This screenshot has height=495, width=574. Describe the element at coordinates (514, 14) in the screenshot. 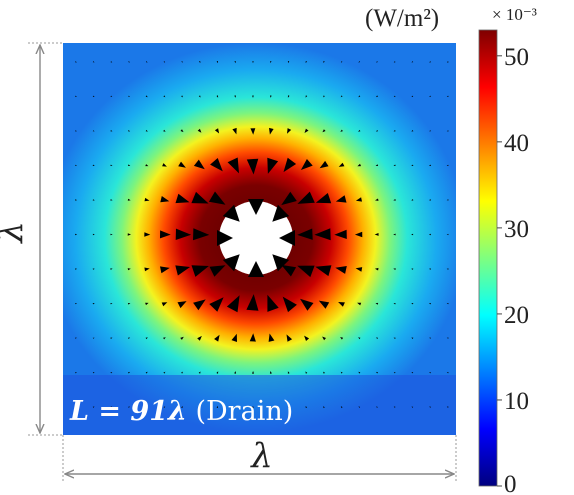

I see `colorbar-multiplier: × 10⁻³` at that location.